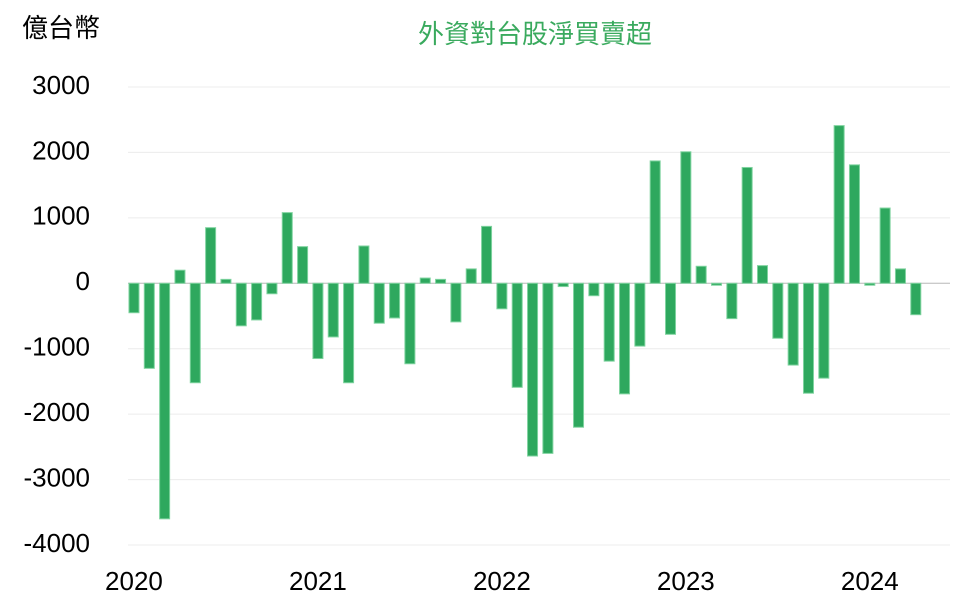 This screenshot has width=954, height=598. Describe the element at coordinates (61, 216) in the screenshot. I see `y-tick-label: 1000` at that location.